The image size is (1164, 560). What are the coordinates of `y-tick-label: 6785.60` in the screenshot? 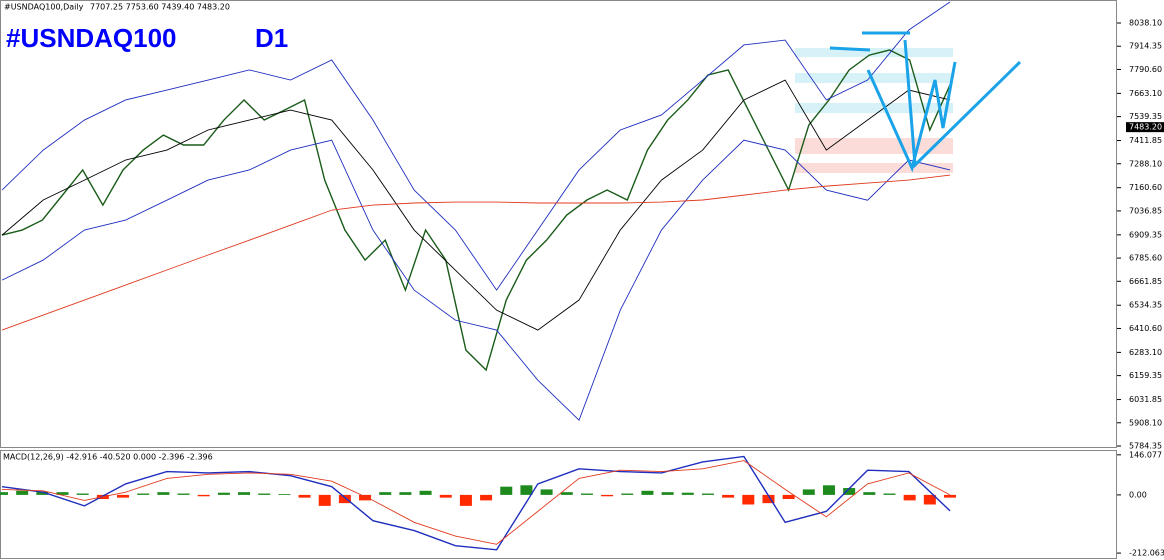 It's located at (1145, 258).